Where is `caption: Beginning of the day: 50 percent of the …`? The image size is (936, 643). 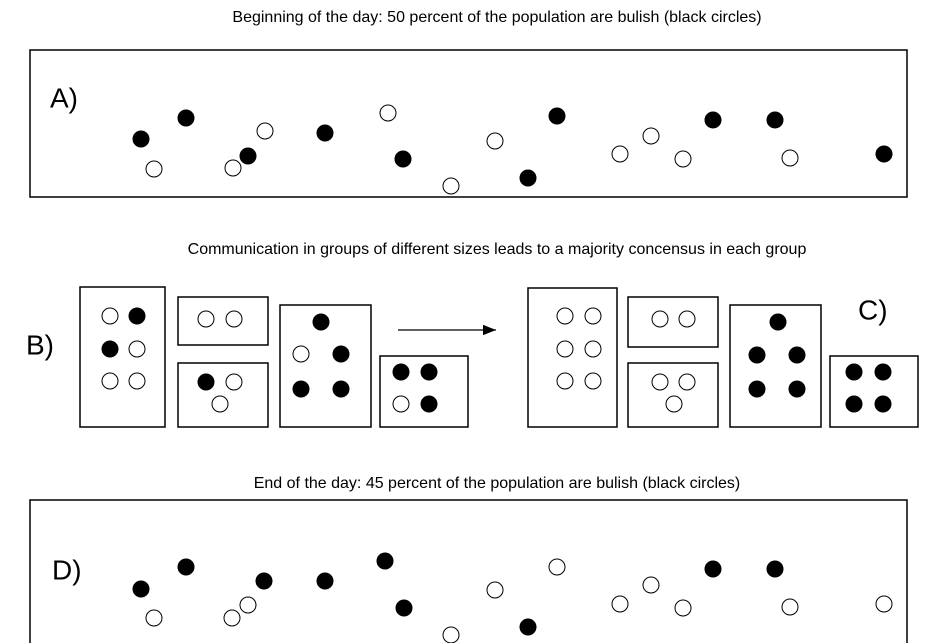
caption: Beginning of the day: 50 percent of the … is located at coordinates (496, 17).